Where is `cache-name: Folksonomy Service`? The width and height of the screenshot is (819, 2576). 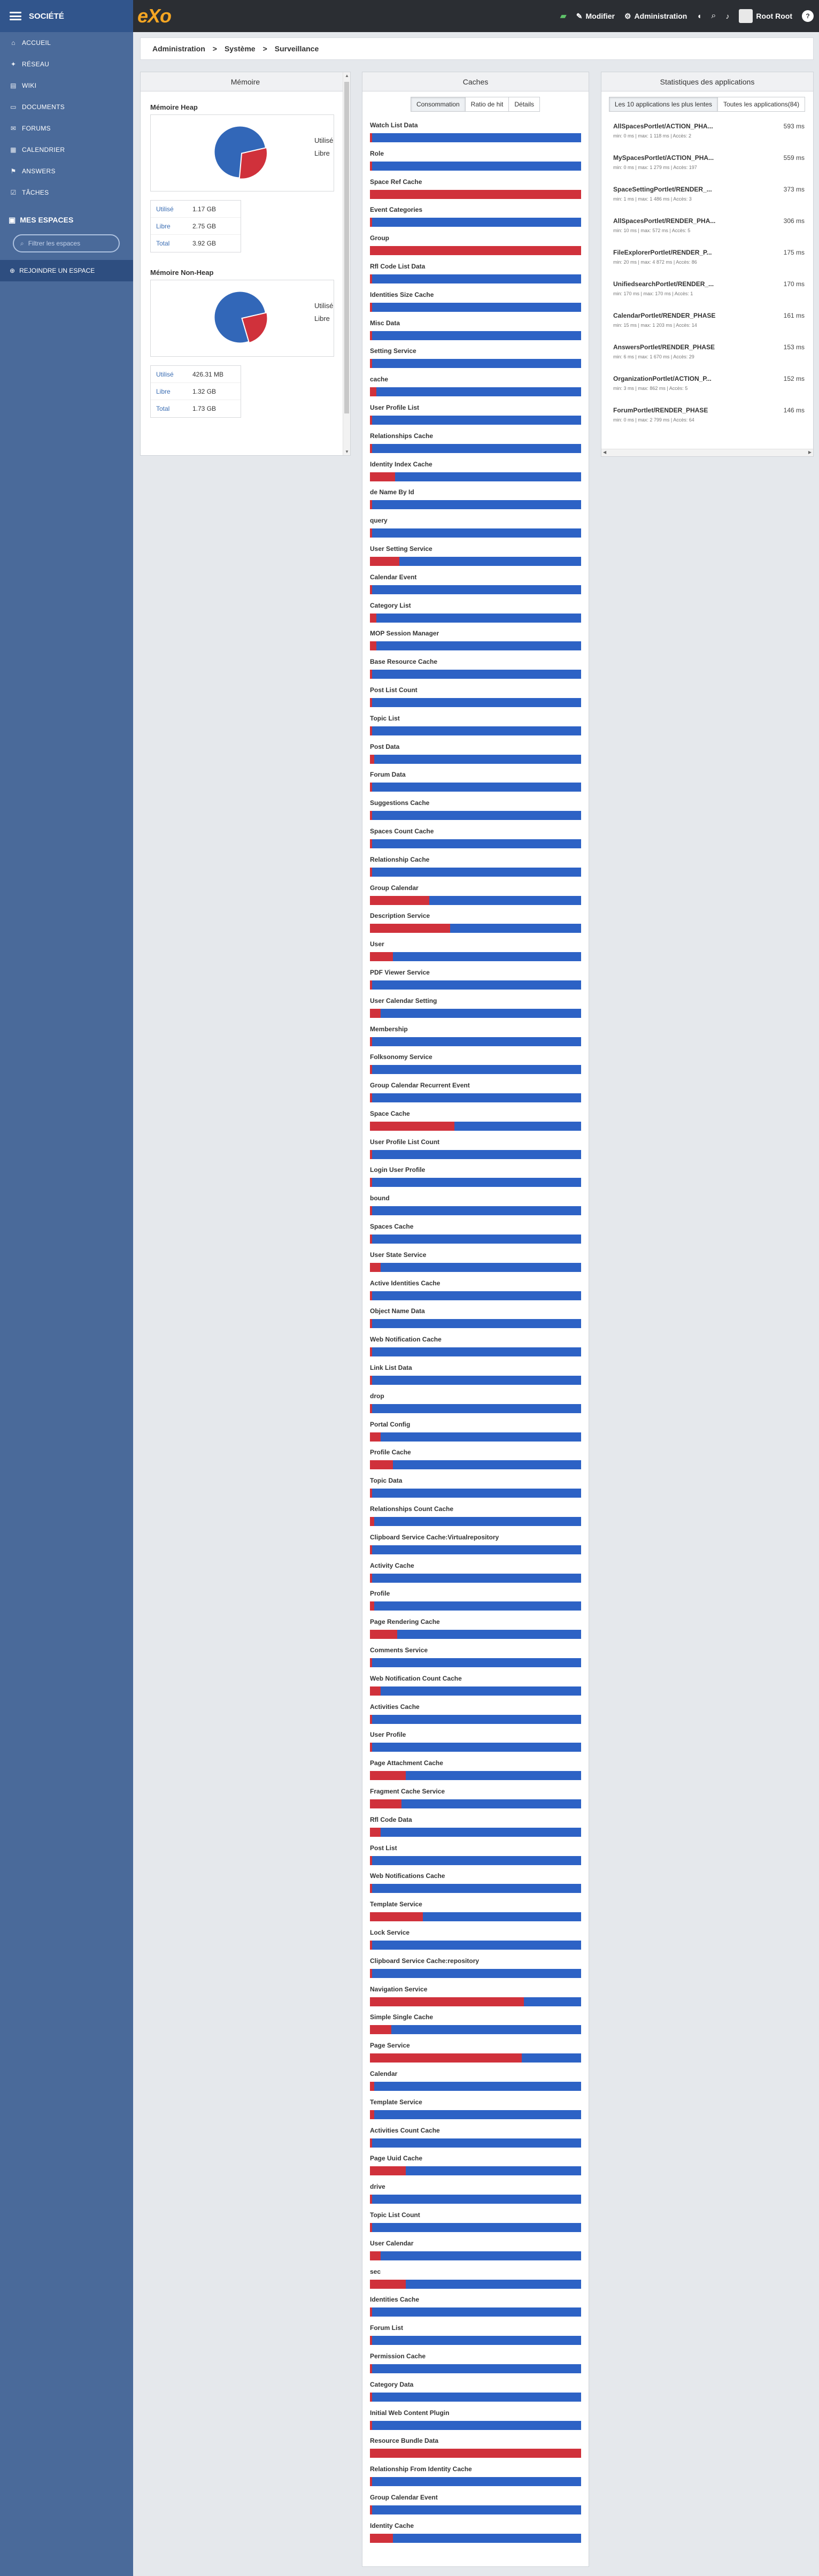 cache-name: Folksonomy Service is located at coordinates (401, 1057).